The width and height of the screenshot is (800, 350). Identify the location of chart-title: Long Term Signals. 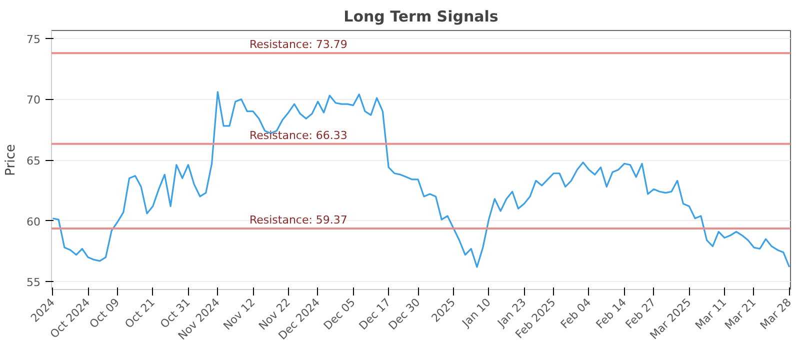
(421, 17).